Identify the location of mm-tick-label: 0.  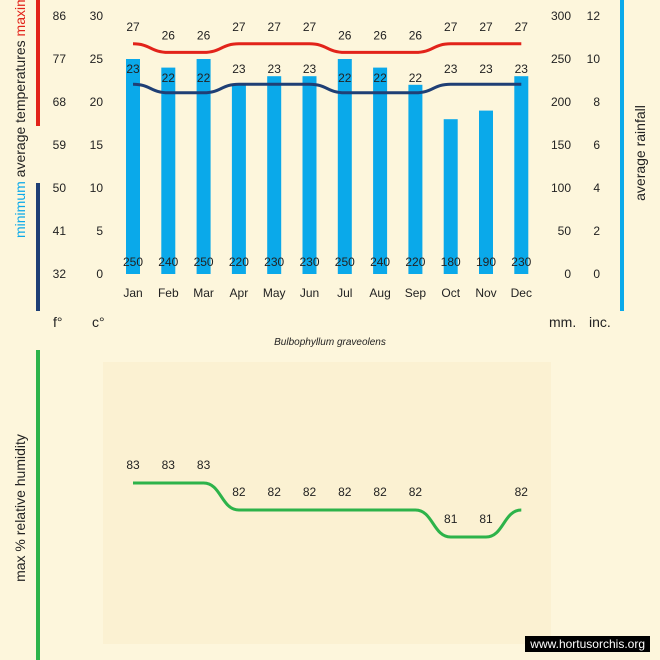
(567, 274).